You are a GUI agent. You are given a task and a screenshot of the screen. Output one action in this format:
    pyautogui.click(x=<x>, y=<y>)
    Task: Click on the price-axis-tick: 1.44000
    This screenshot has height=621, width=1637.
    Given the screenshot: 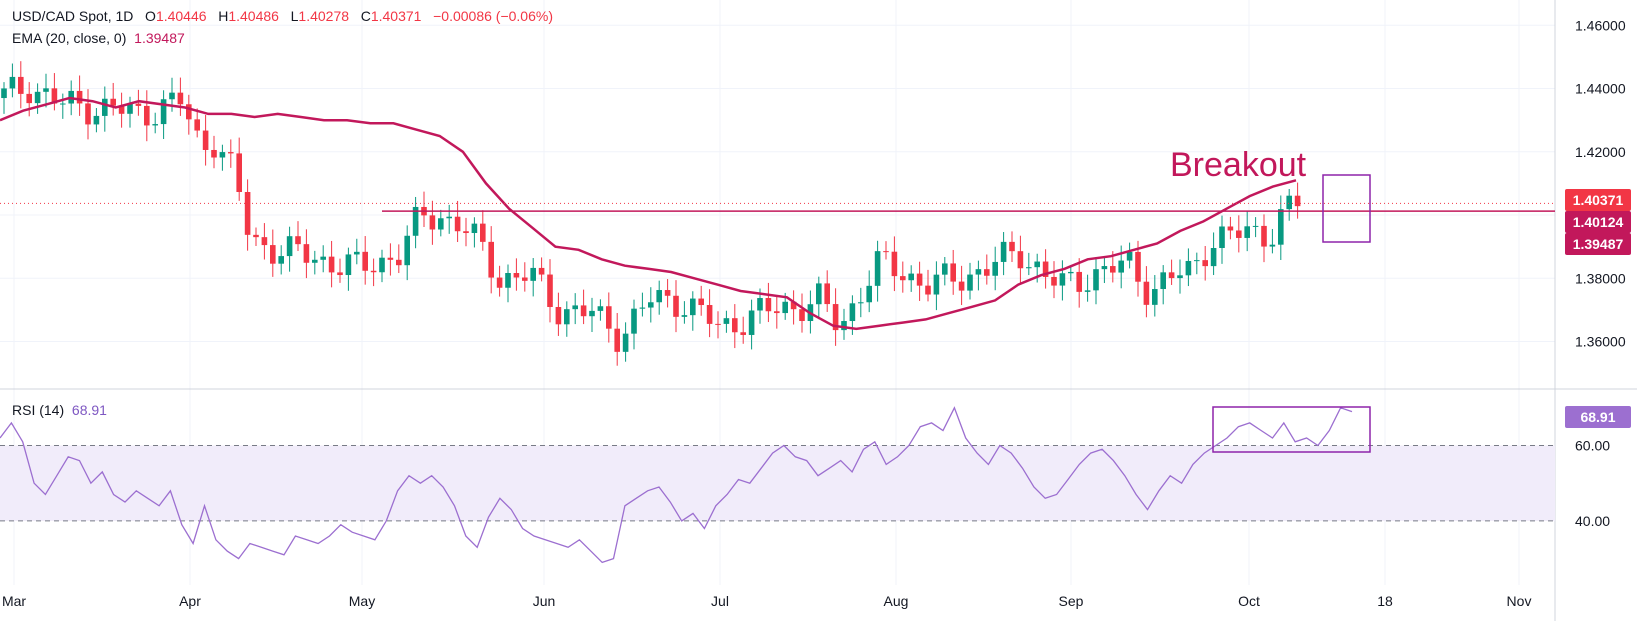 What is the action you would take?
    pyautogui.click(x=1600, y=89)
    